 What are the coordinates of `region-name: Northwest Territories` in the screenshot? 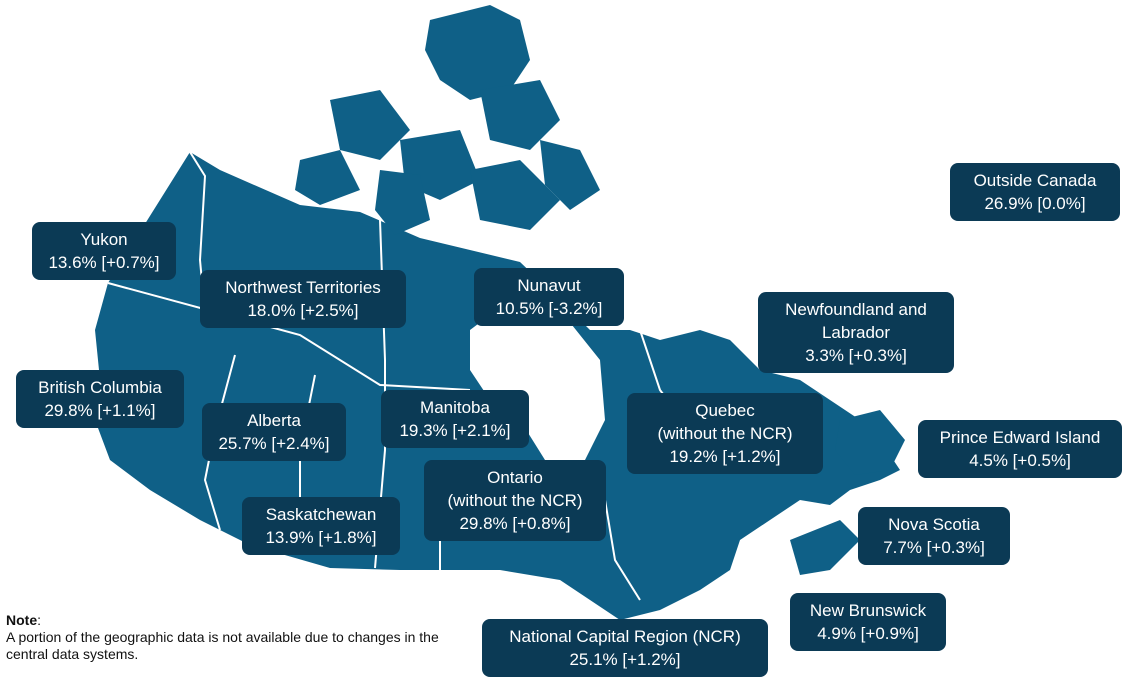 It's located at (303, 287).